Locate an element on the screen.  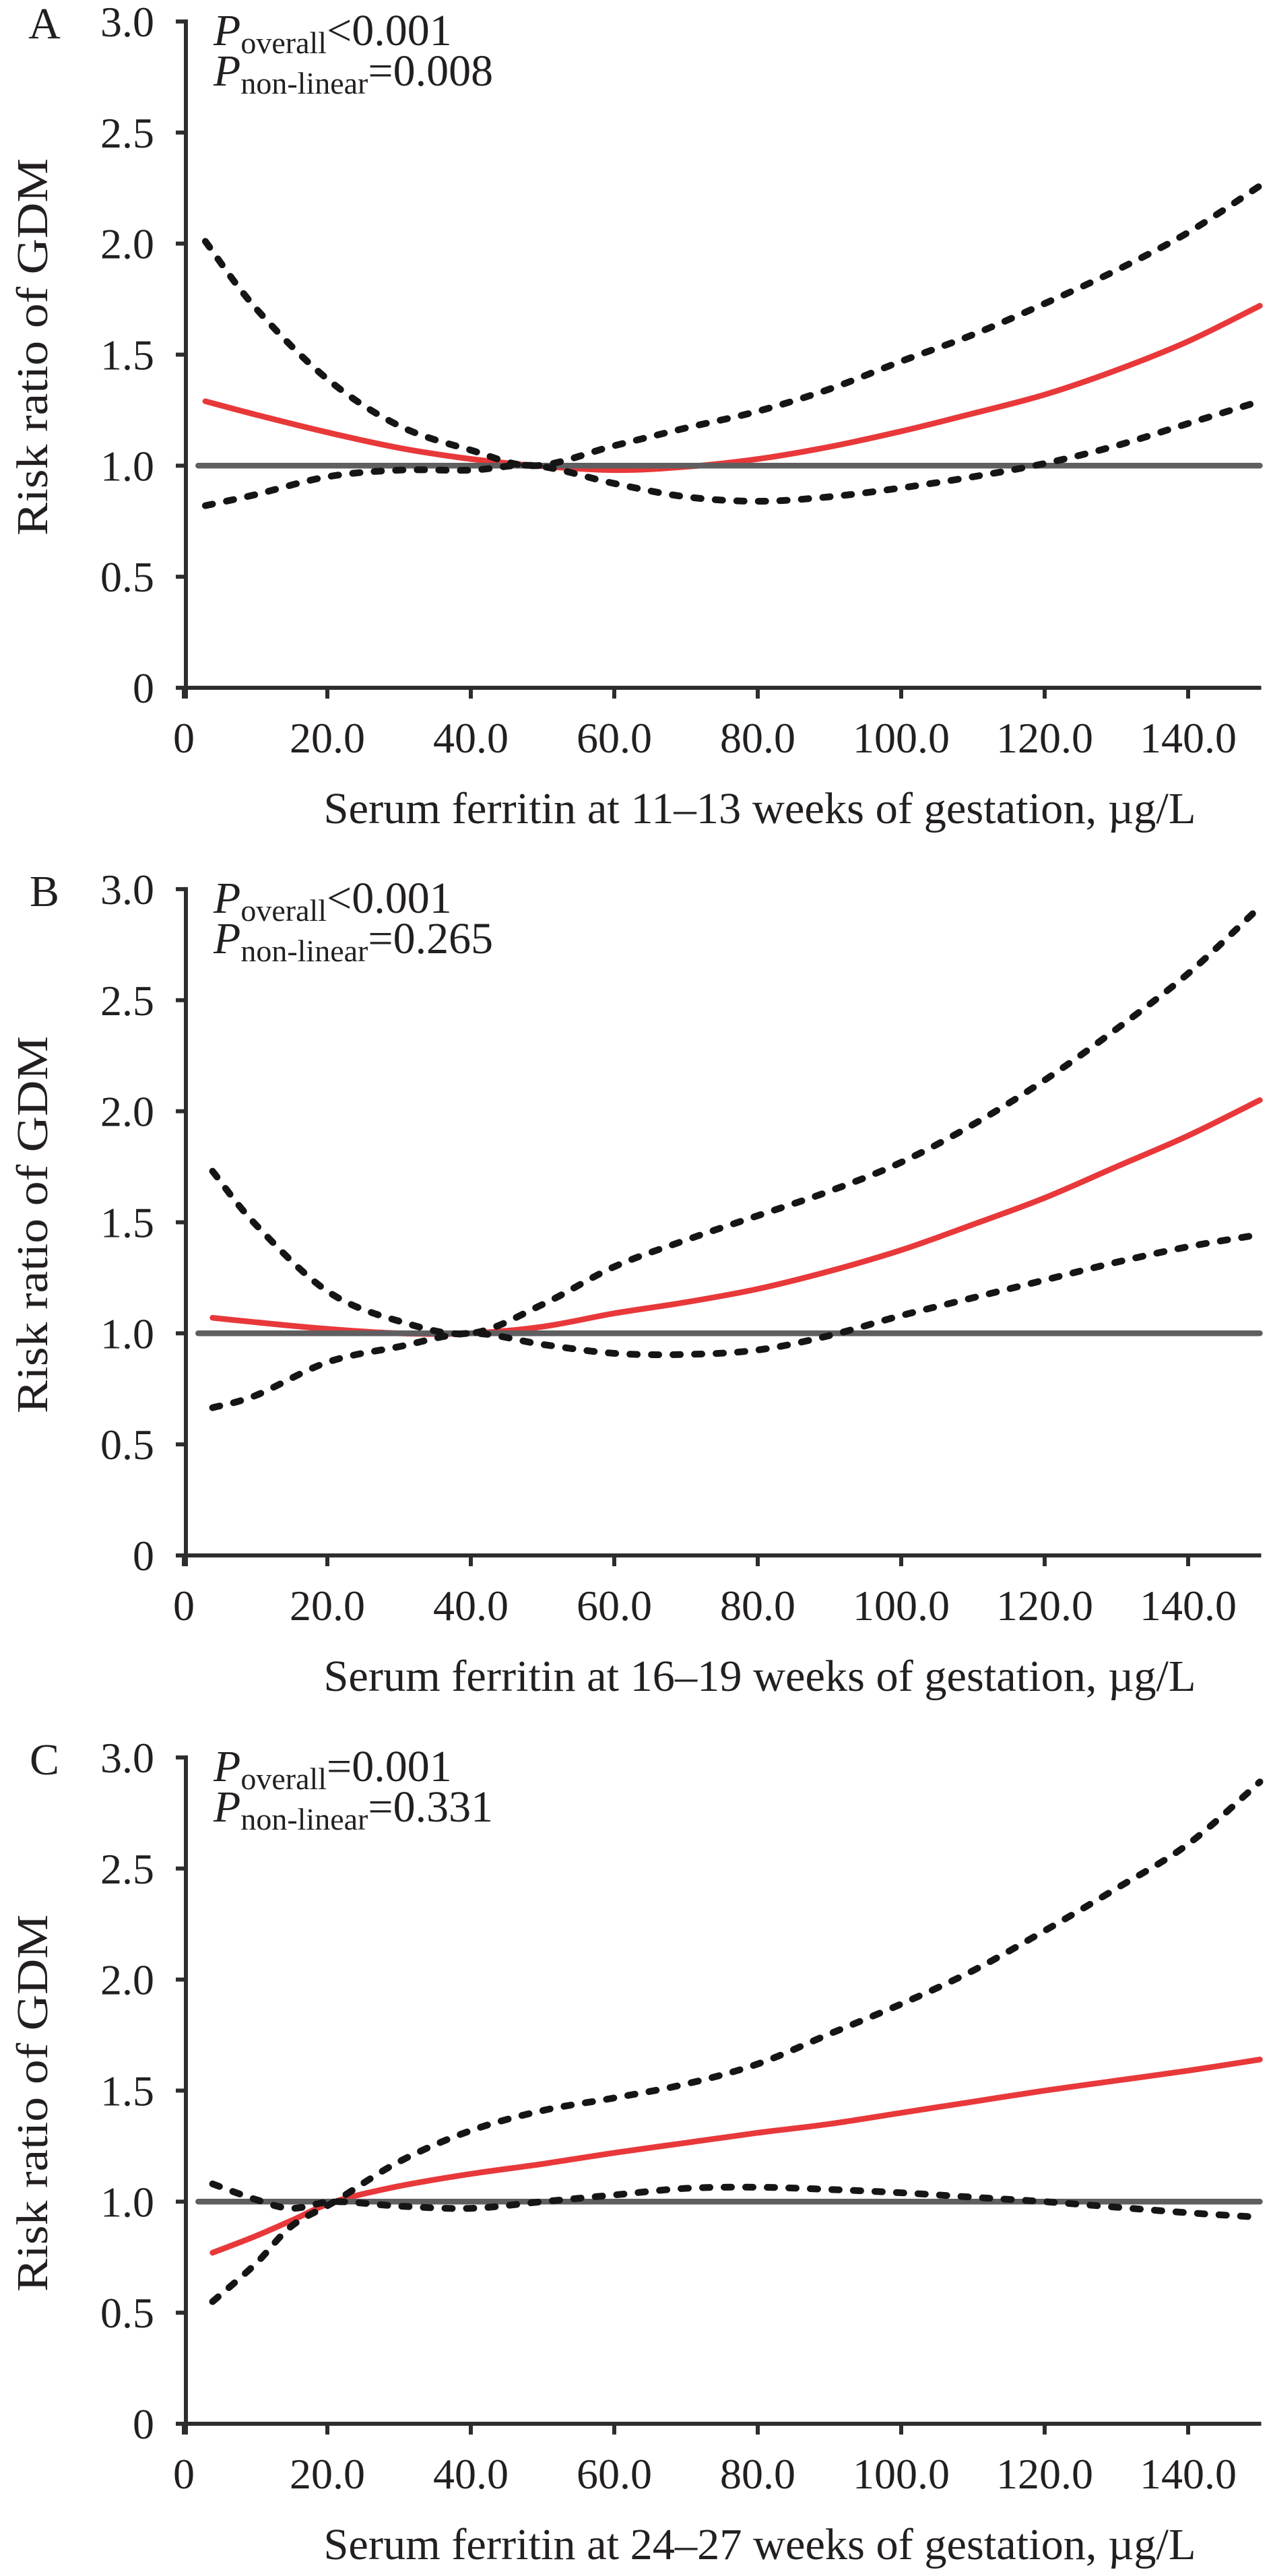
p-nonlinear-annotation: Pnon-linear=0.265 is located at coordinates (353, 941).